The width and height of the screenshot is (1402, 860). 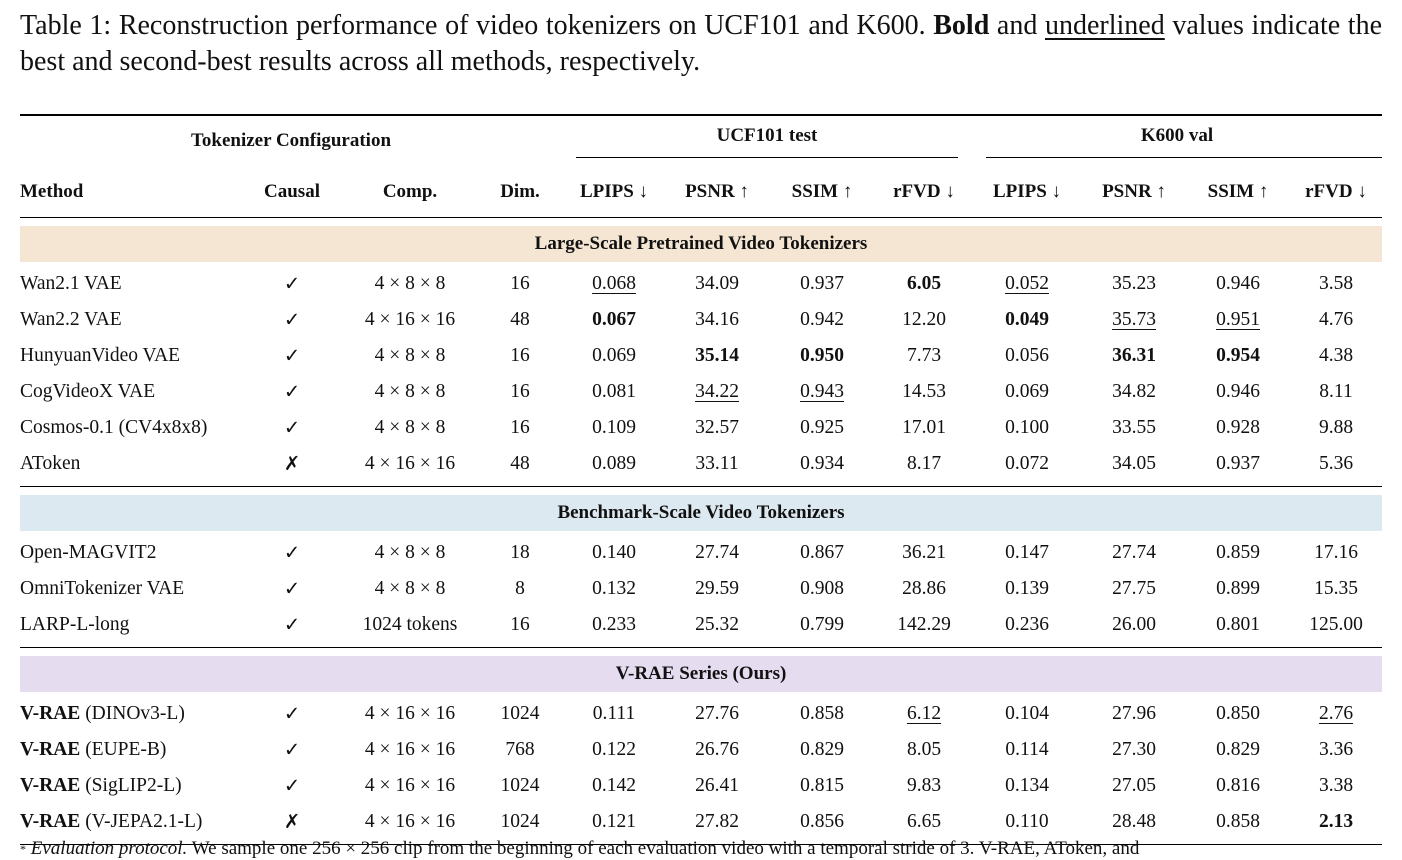 I want to click on metric-value: 28.48, so click(x=1134, y=821).